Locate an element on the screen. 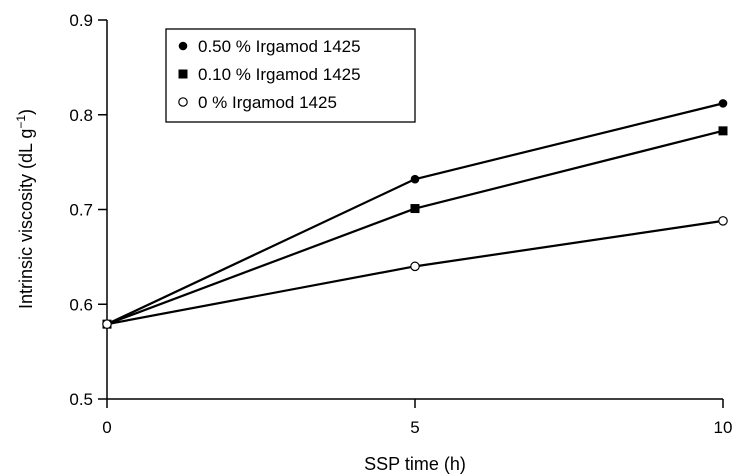 The image size is (737, 475). y-axis-title-close: ) is located at coordinates (26, 112).